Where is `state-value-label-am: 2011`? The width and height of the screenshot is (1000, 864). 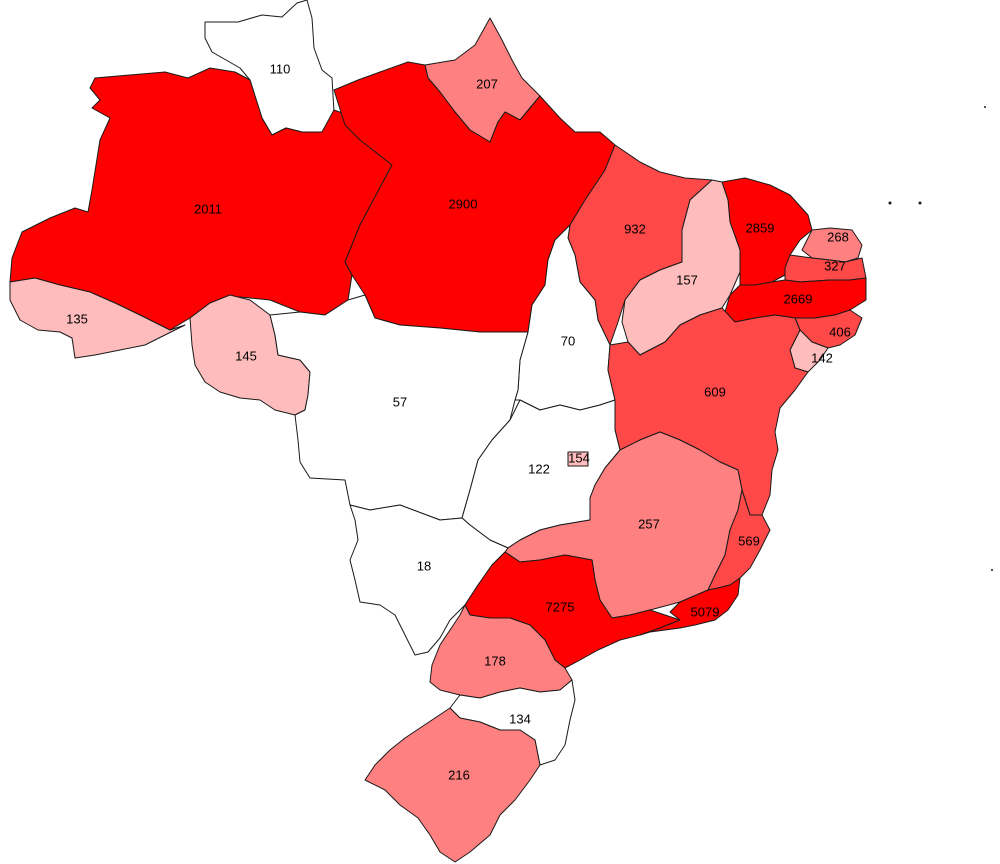 state-value-label-am: 2011 is located at coordinates (208, 208).